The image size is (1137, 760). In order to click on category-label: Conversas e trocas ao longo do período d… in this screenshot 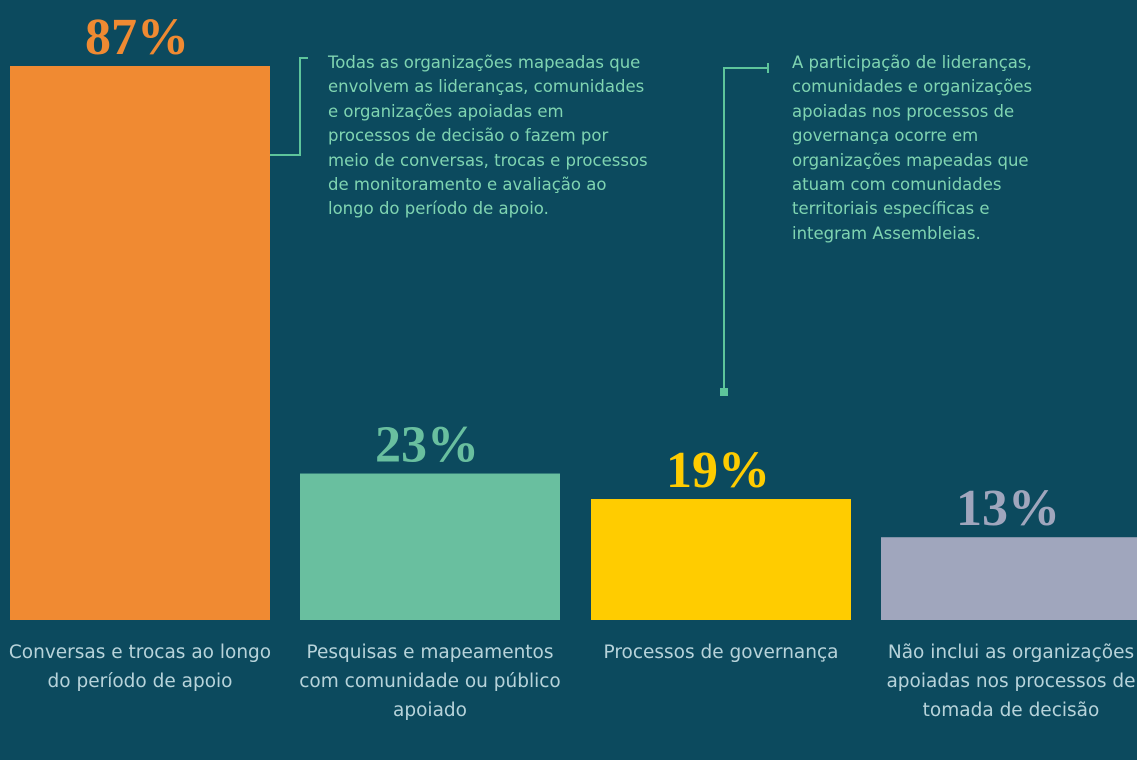, I will do `click(140, 667)`.